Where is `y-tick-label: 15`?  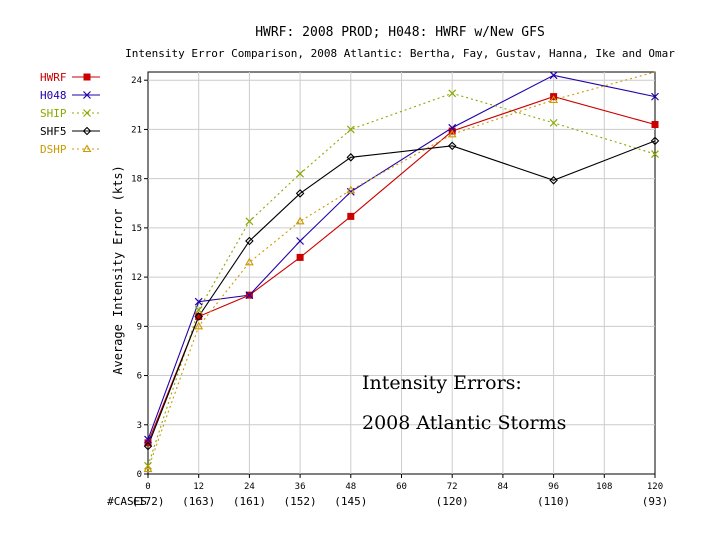 y-tick-label: 15 is located at coordinates (136, 229).